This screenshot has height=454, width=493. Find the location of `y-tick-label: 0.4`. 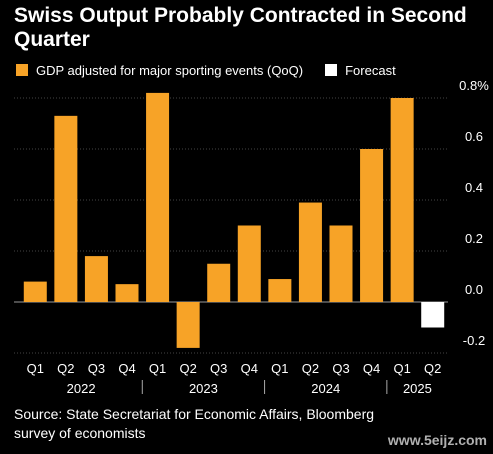

y-tick-label: 0.4 is located at coordinates (474, 187).